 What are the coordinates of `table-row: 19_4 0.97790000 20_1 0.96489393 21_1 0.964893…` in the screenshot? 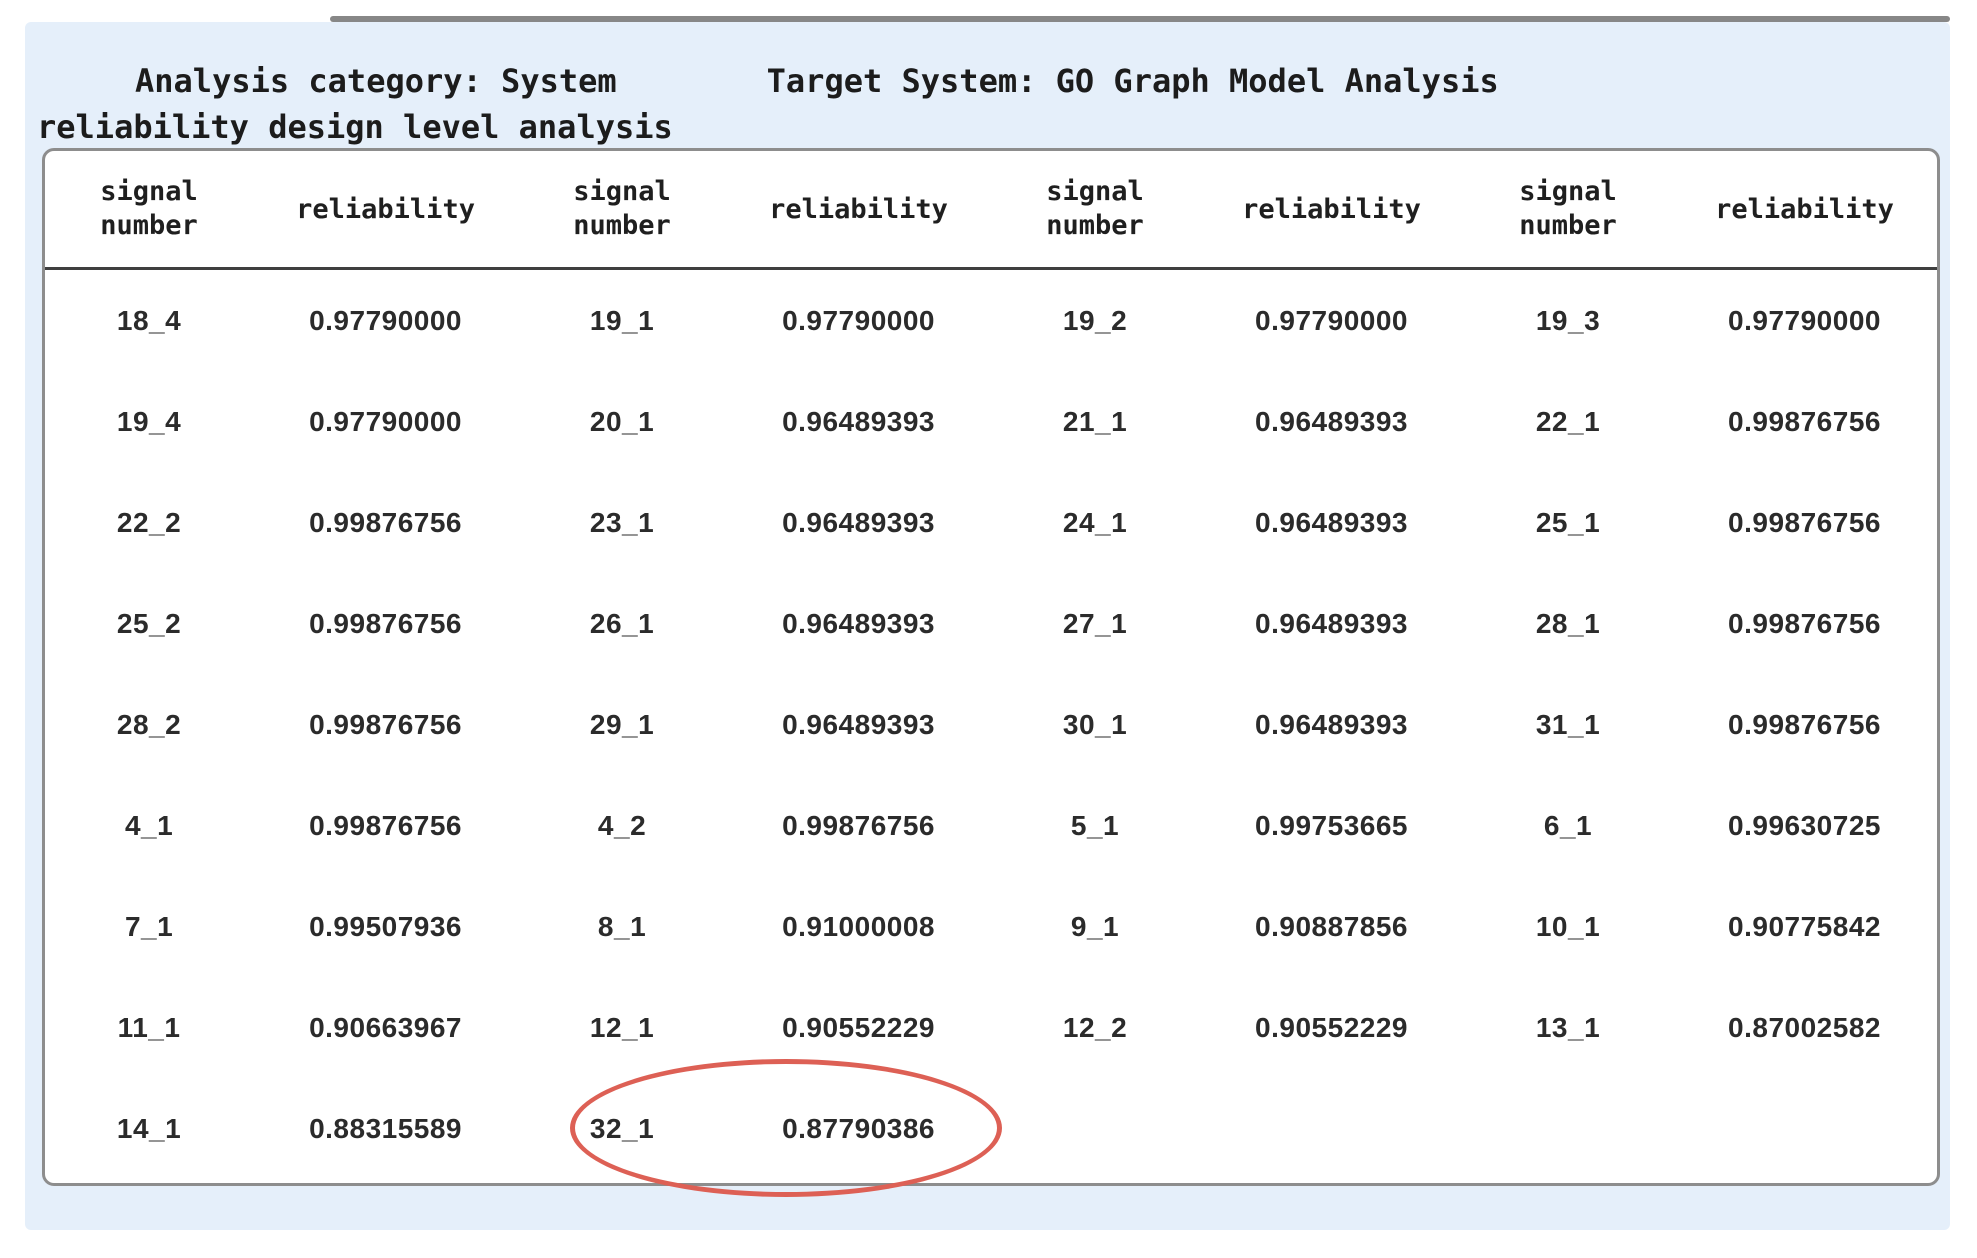 It's located at (991, 421).